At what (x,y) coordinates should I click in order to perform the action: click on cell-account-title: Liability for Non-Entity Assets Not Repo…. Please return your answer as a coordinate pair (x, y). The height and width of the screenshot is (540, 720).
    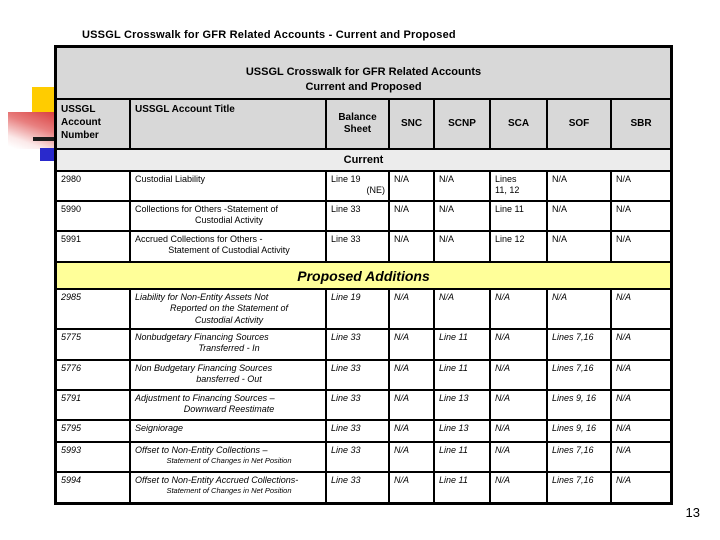
    Looking at the image, I should click on (229, 309).